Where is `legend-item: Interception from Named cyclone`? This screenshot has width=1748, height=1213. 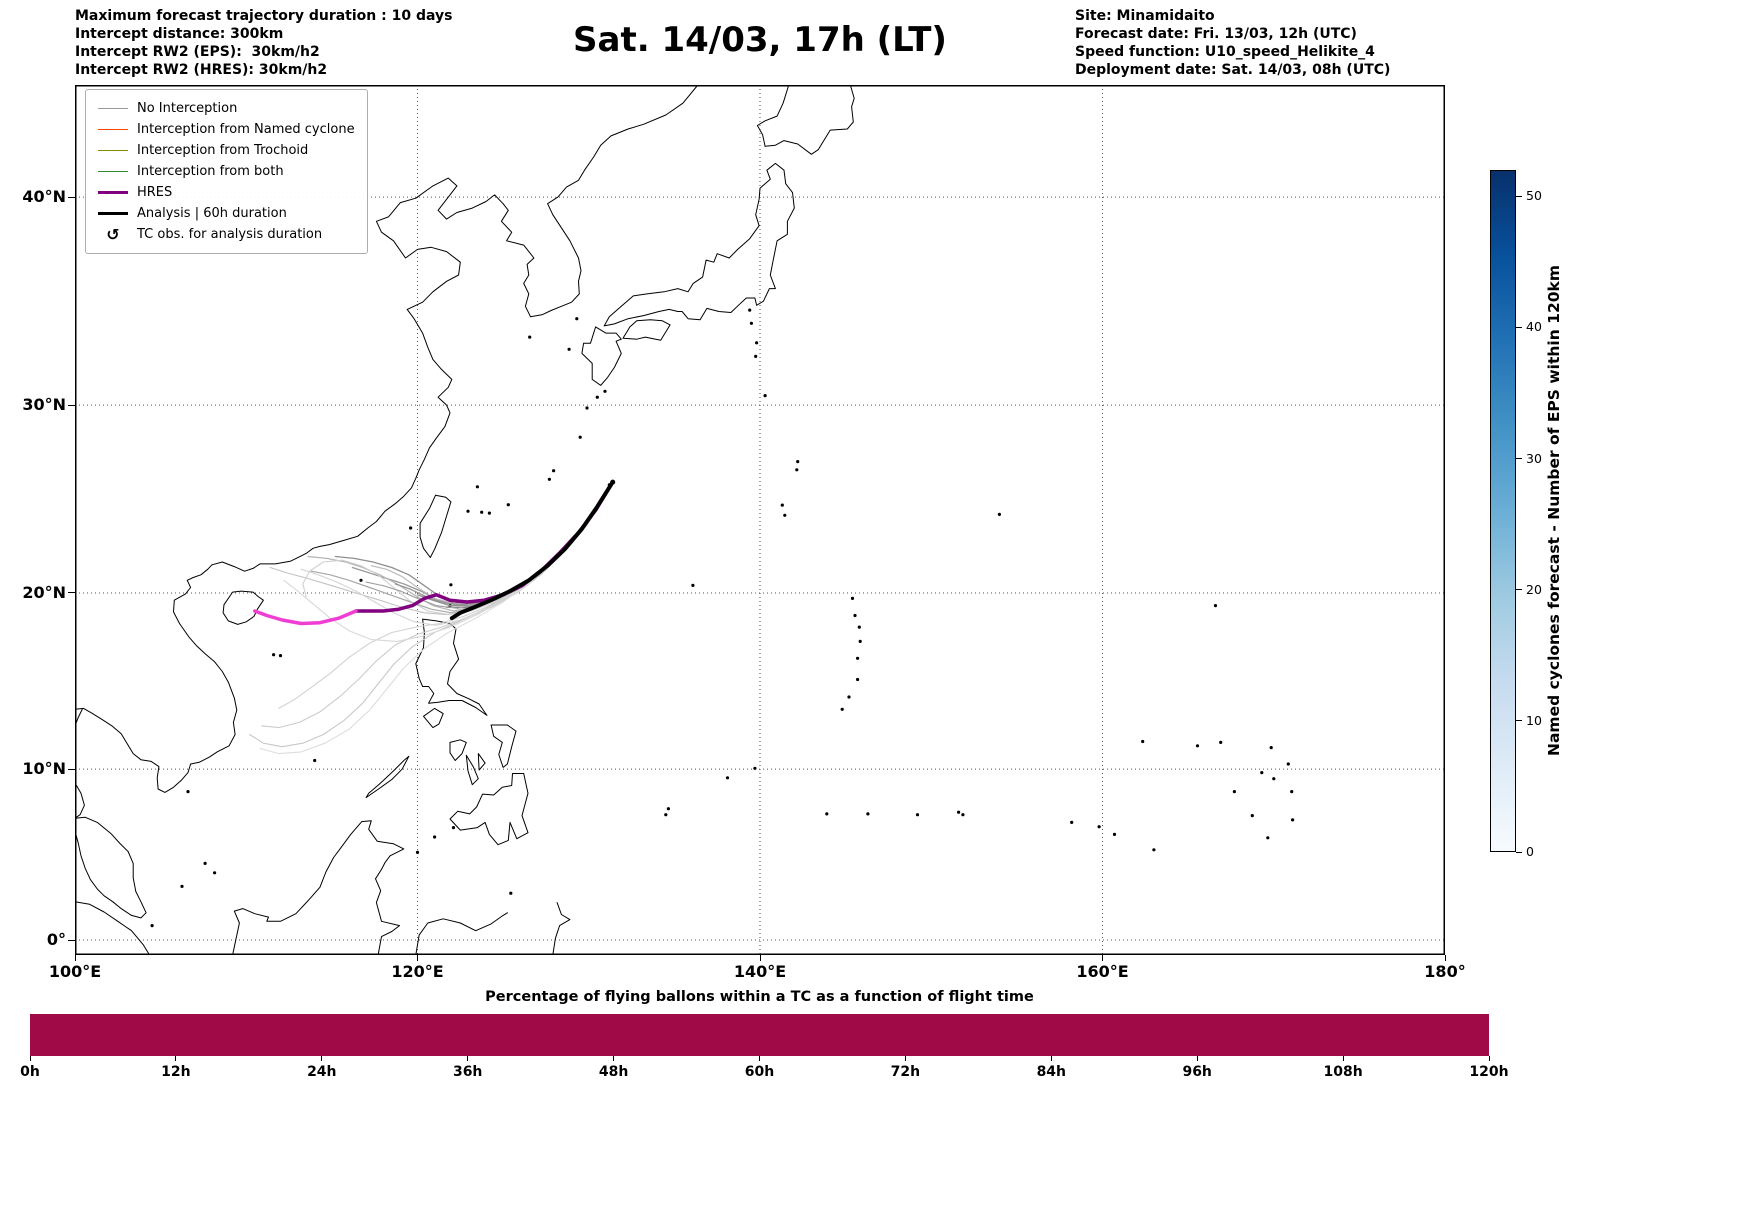
legend-item: Interception from Named cyclone is located at coordinates (226, 129).